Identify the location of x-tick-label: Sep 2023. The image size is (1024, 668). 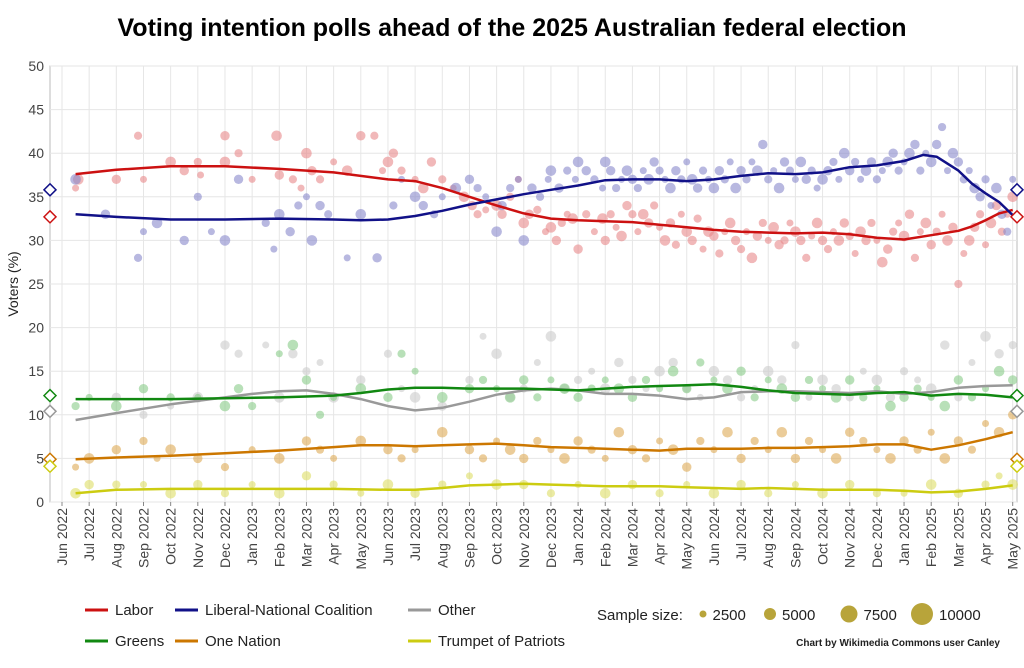
(469, 538).